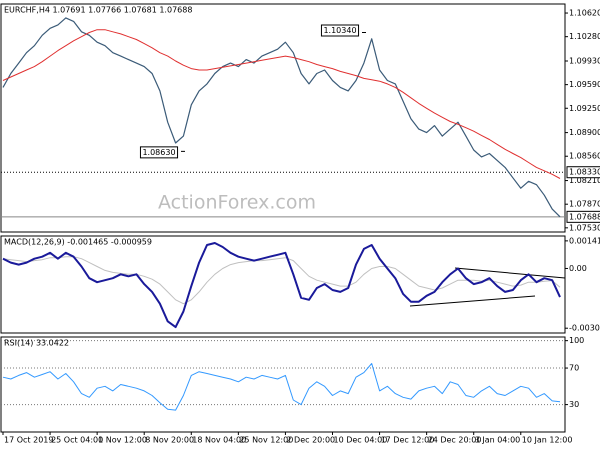  Describe the element at coordinates (578, 268) in the screenshot. I see `y-tick-label: 0.00` at that location.